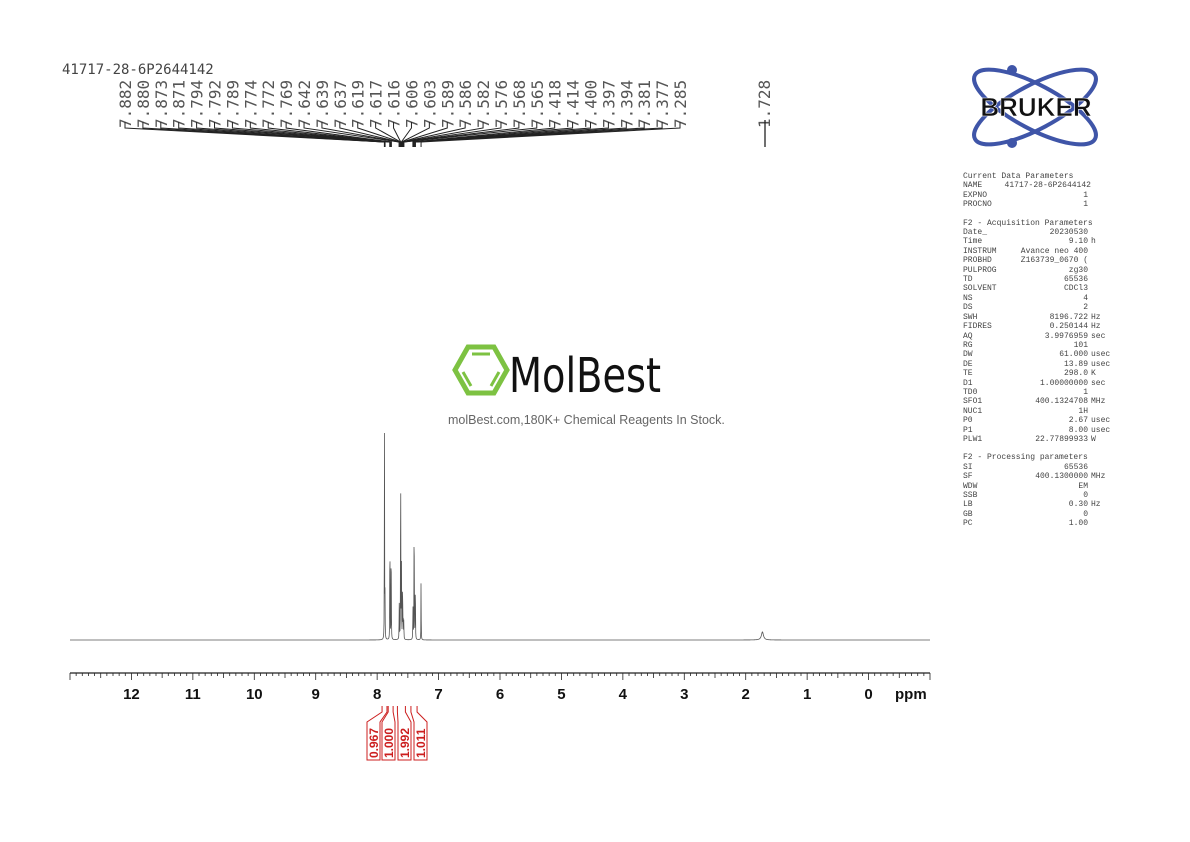  Describe the element at coordinates (968, 514) in the screenshot. I see `param-name: GB` at that location.